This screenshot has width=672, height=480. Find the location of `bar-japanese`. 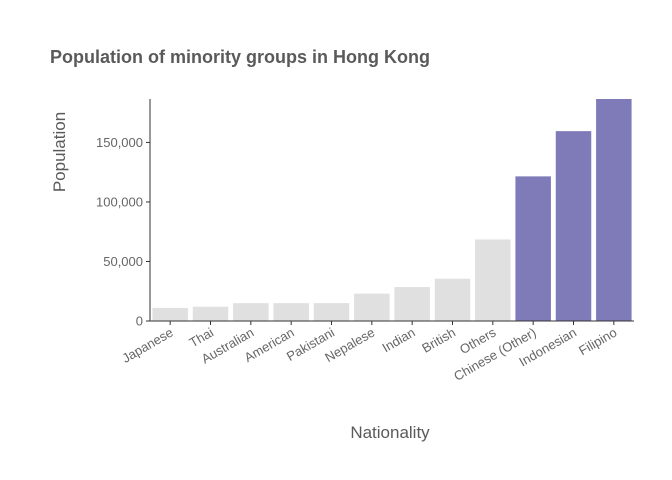

bar-japanese is located at coordinates (170, 314).